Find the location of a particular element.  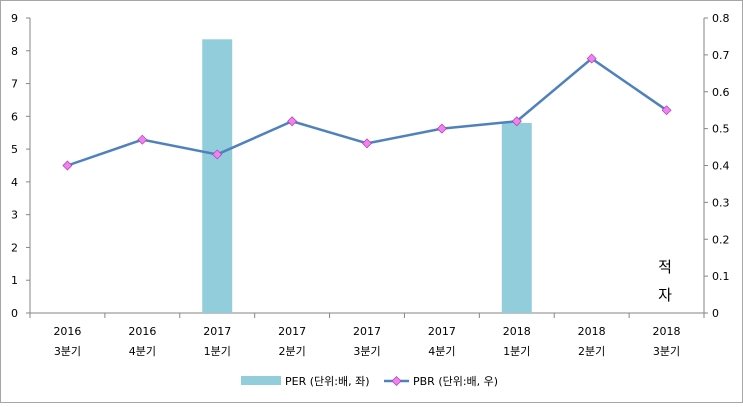

left-y-axis: 0 1 2 3 4 5 6 7 8 9 is located at coordinates (20, 166).